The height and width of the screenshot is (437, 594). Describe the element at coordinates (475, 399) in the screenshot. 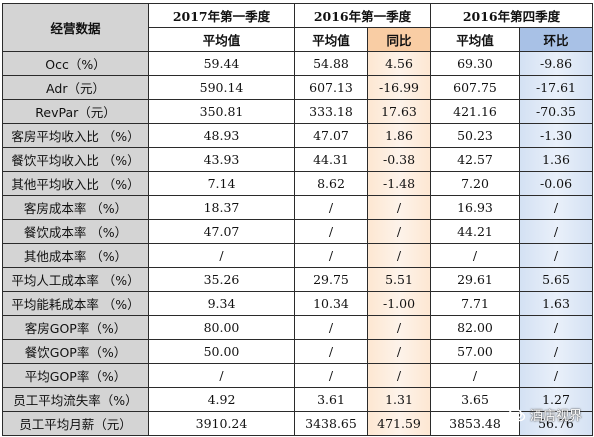

I see `cell-2016-q4-avg: 3.65` at that location.